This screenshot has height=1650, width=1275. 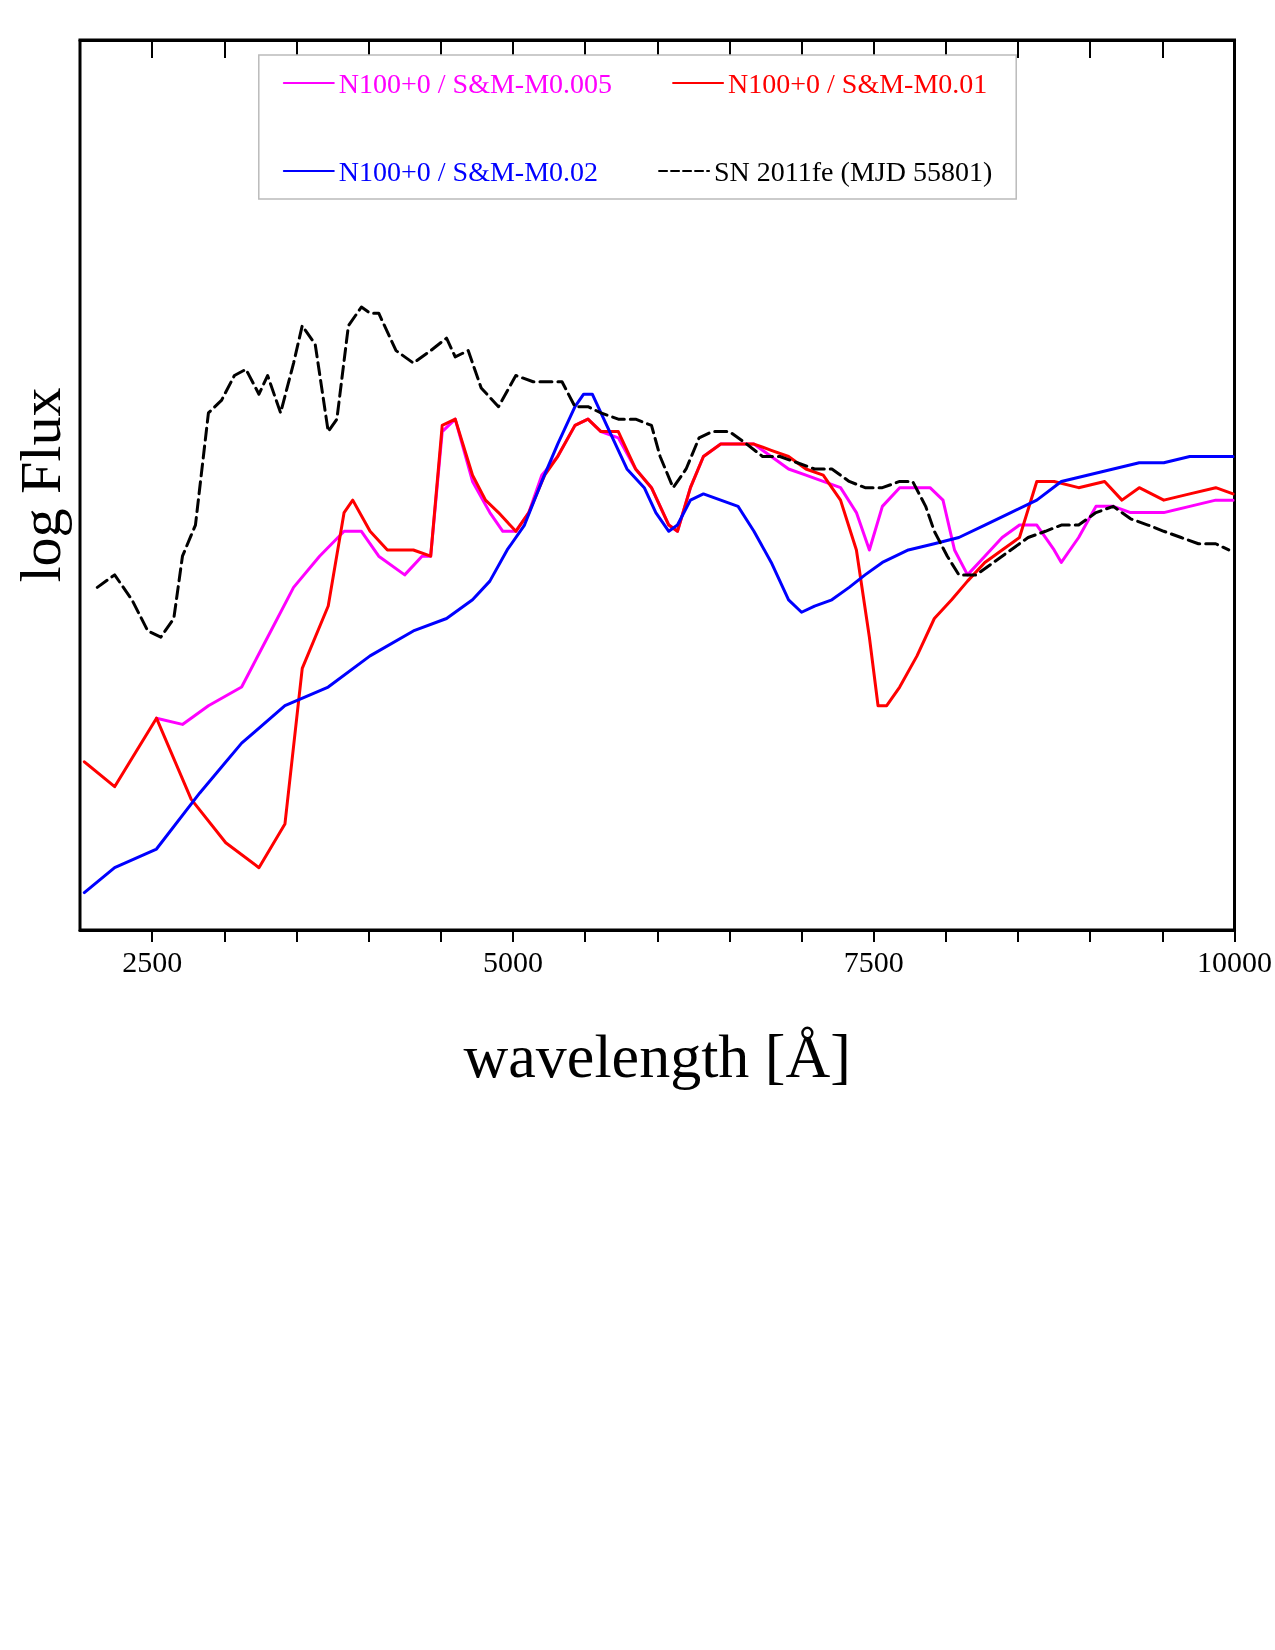 What do you see at coordinates (657, 1056) in the screenshot?
I see `x-axis-title: wavelength [Å]` at bounding box center [657, 1056].